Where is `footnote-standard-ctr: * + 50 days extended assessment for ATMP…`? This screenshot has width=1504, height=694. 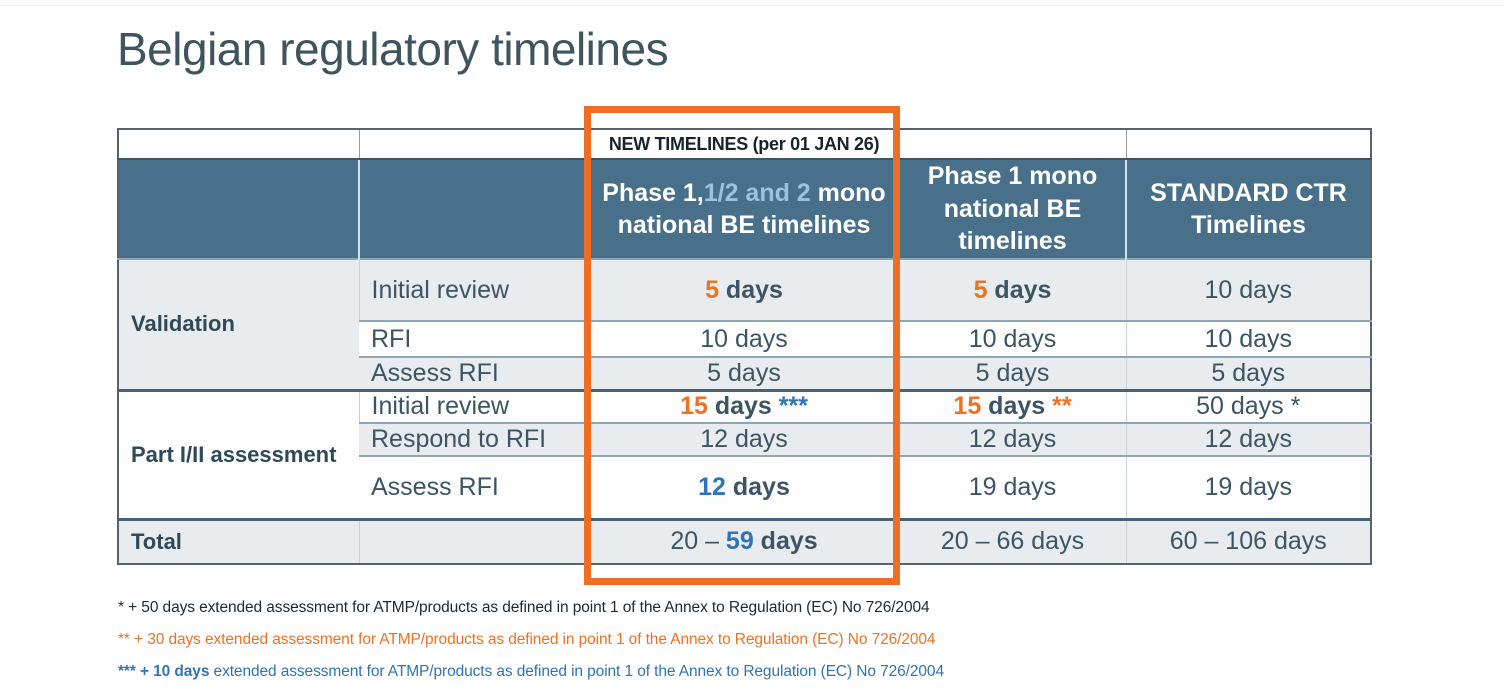
footnote-standard-ctr: * + 50 days extended assessment for ATMP… is located at coordinates (531, 608).